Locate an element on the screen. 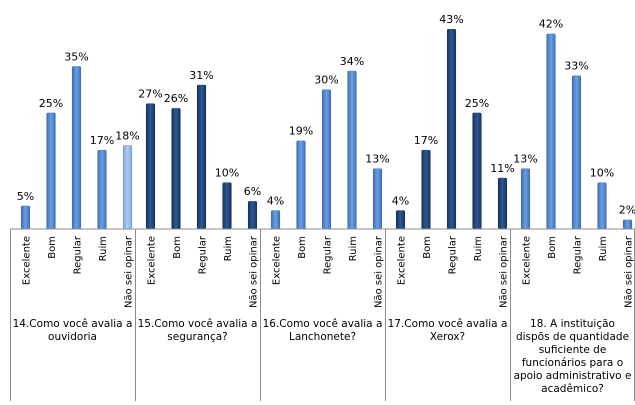 The image size is (635, 405). group-title: 17.Como você avalia a Xerox? is located at coordinates (447, 330).